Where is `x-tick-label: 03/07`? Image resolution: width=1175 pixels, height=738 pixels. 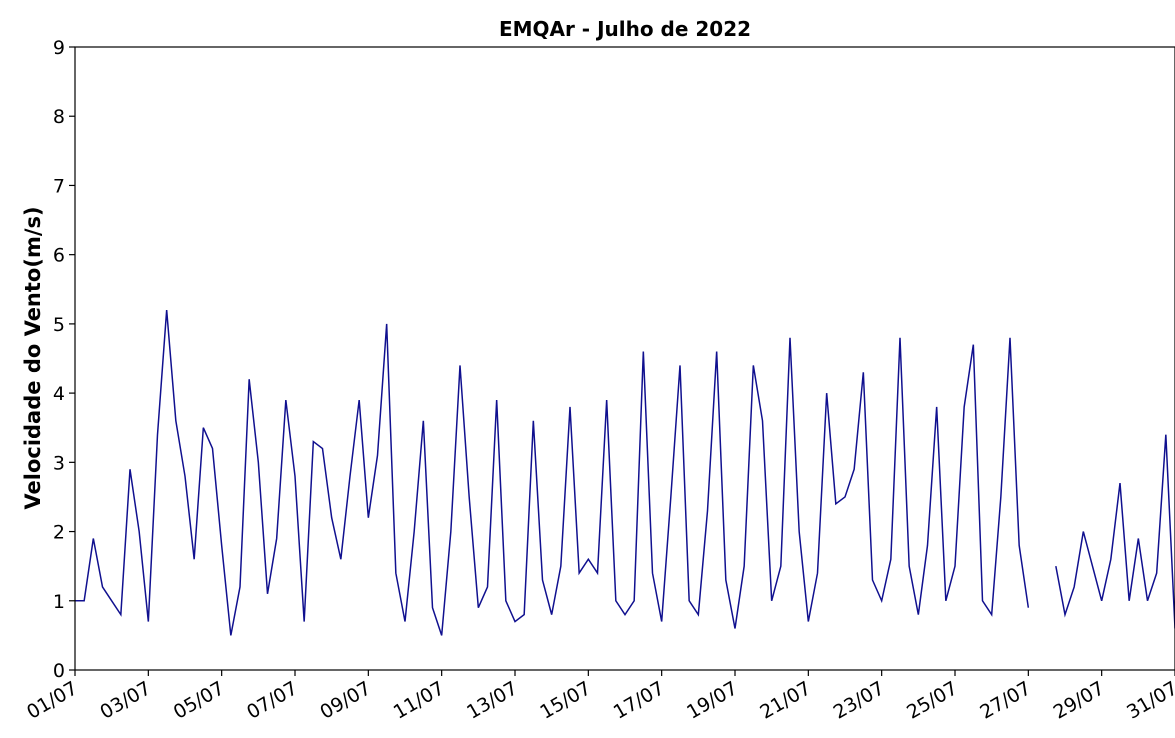
x-tick-label: 03/07 is located at coordinates (125, 700).